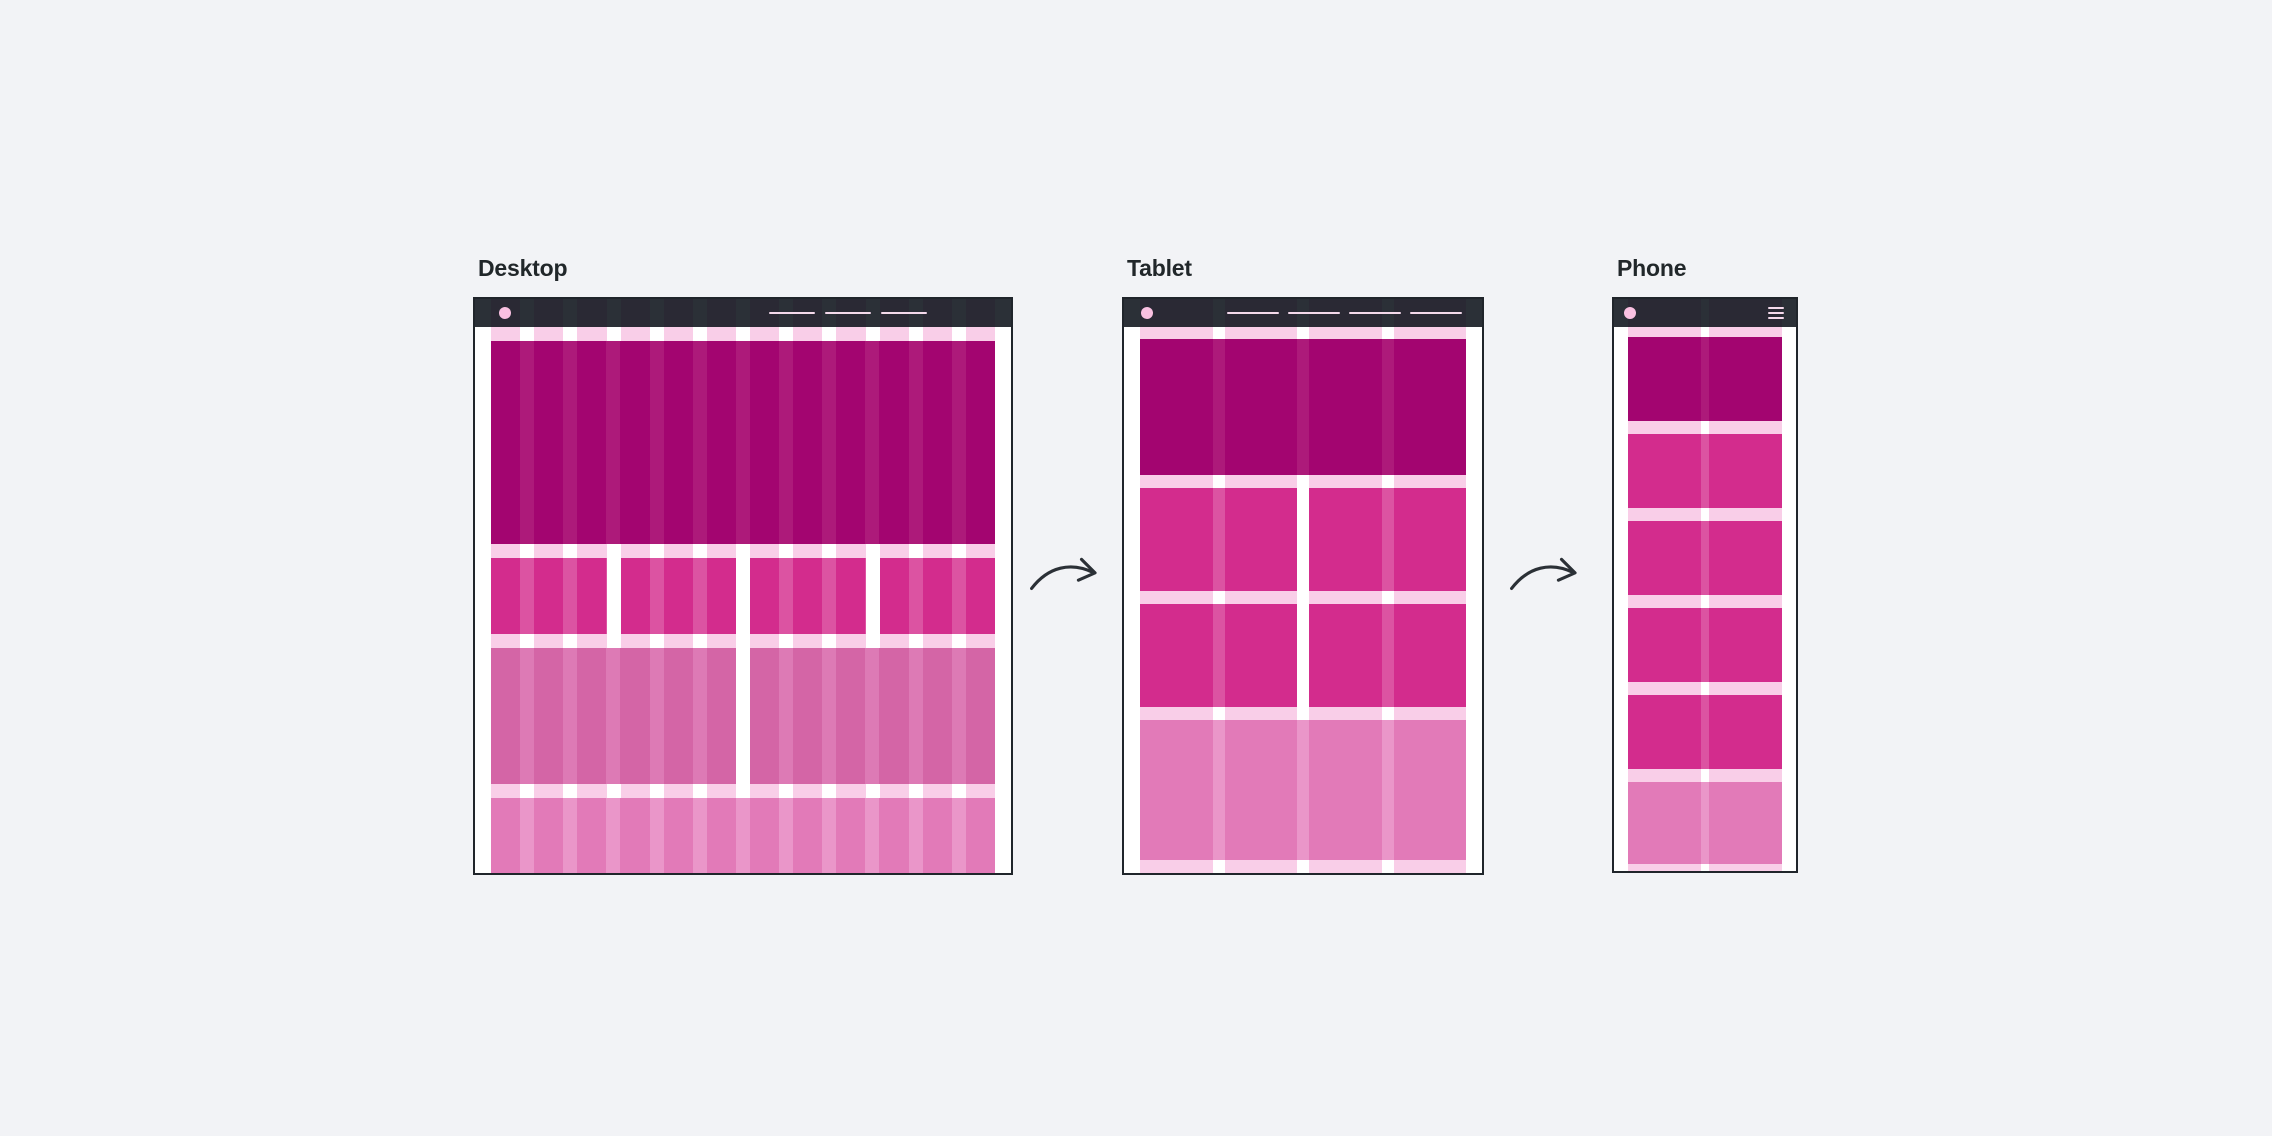  I want to click on desktop-page-body, so click(743, 600).